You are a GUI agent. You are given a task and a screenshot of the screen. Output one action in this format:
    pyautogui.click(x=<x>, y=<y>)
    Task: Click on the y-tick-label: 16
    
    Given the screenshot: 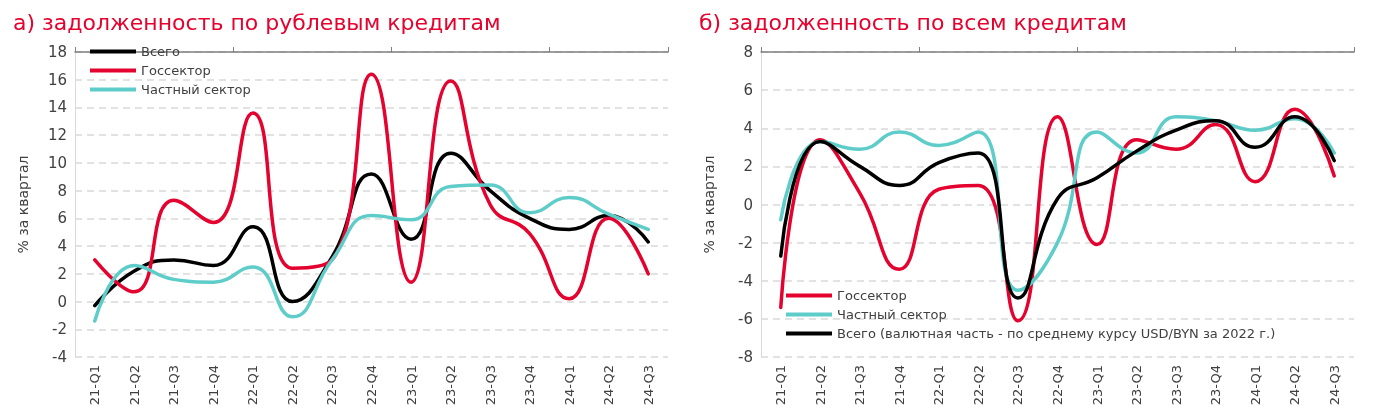 What is the action you would take?
    pyautogui.click(x=57, y=79)
    